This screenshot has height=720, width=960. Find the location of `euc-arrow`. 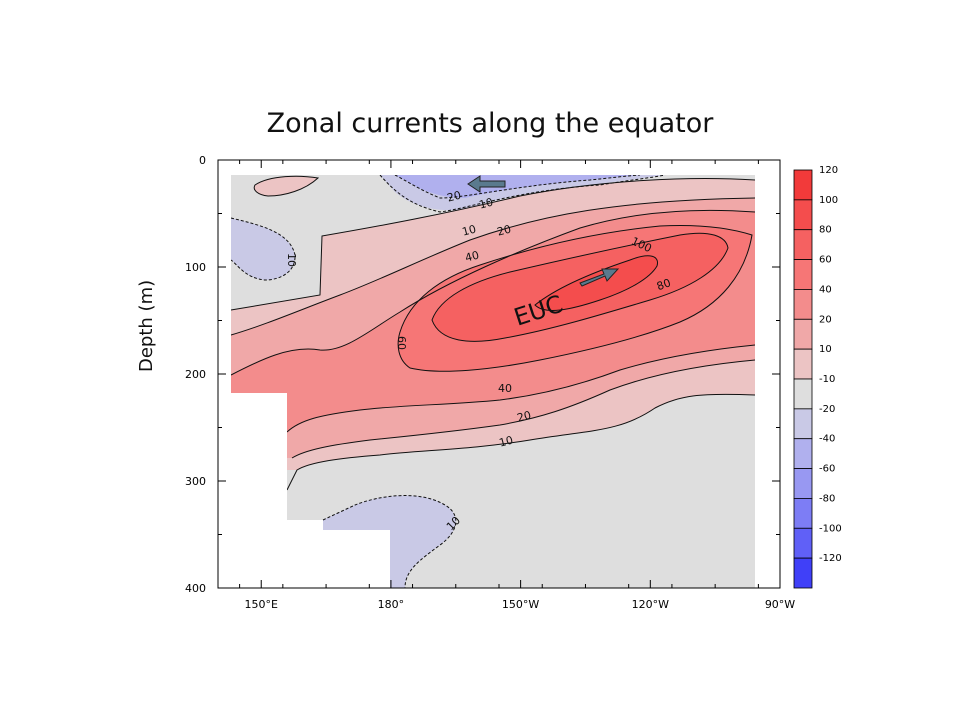

euc-arrow is located at coordinates (599, 277).